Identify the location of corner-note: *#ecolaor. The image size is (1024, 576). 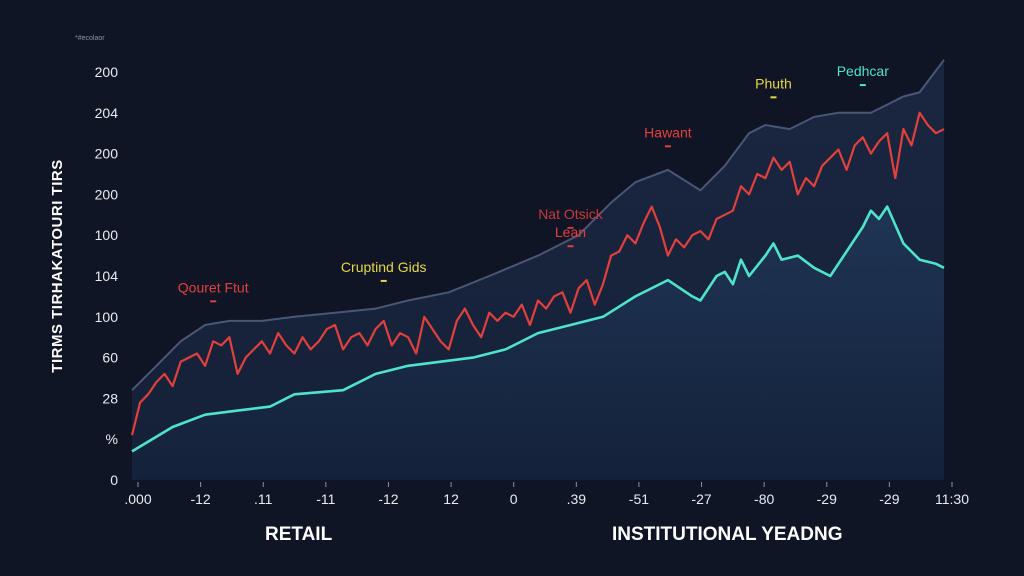
(90, 38).